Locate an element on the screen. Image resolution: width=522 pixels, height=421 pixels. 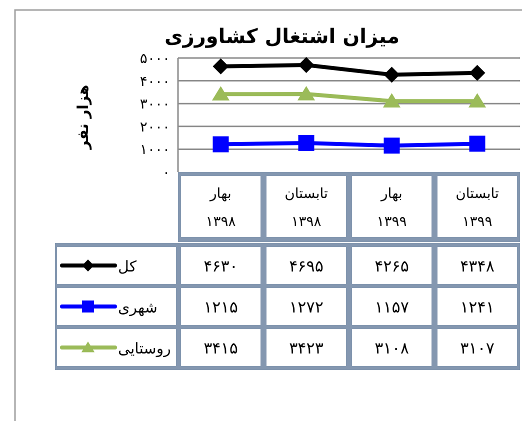
data-label: ۱۲۷۲ is located at coordinates (306, 307).